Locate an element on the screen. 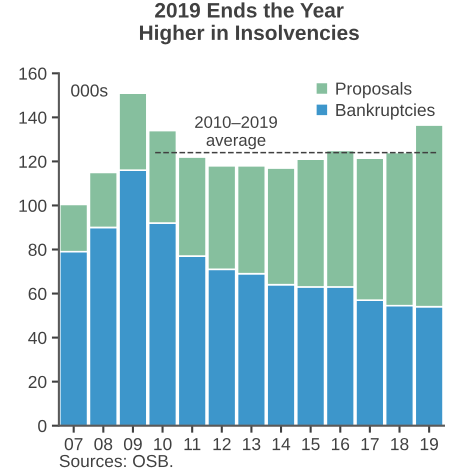 Image resolution: width=453 pixels, height=473 pixels. y-tick-label: 80 is located at coordinates (37, 250).